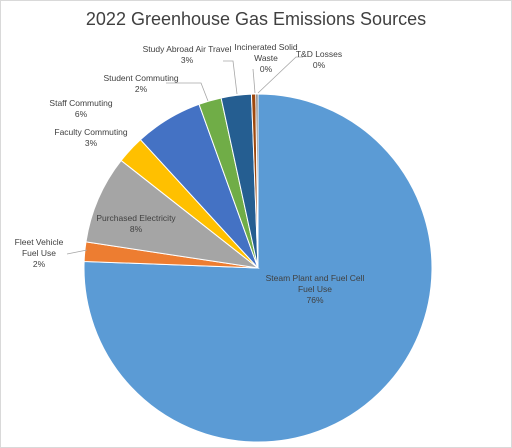 This screenshot has height=448, width=512. Describe the element at coordinates (266, 52) in the screenshot. I see `slice-name: Incinerated Solid Waste` at that location.